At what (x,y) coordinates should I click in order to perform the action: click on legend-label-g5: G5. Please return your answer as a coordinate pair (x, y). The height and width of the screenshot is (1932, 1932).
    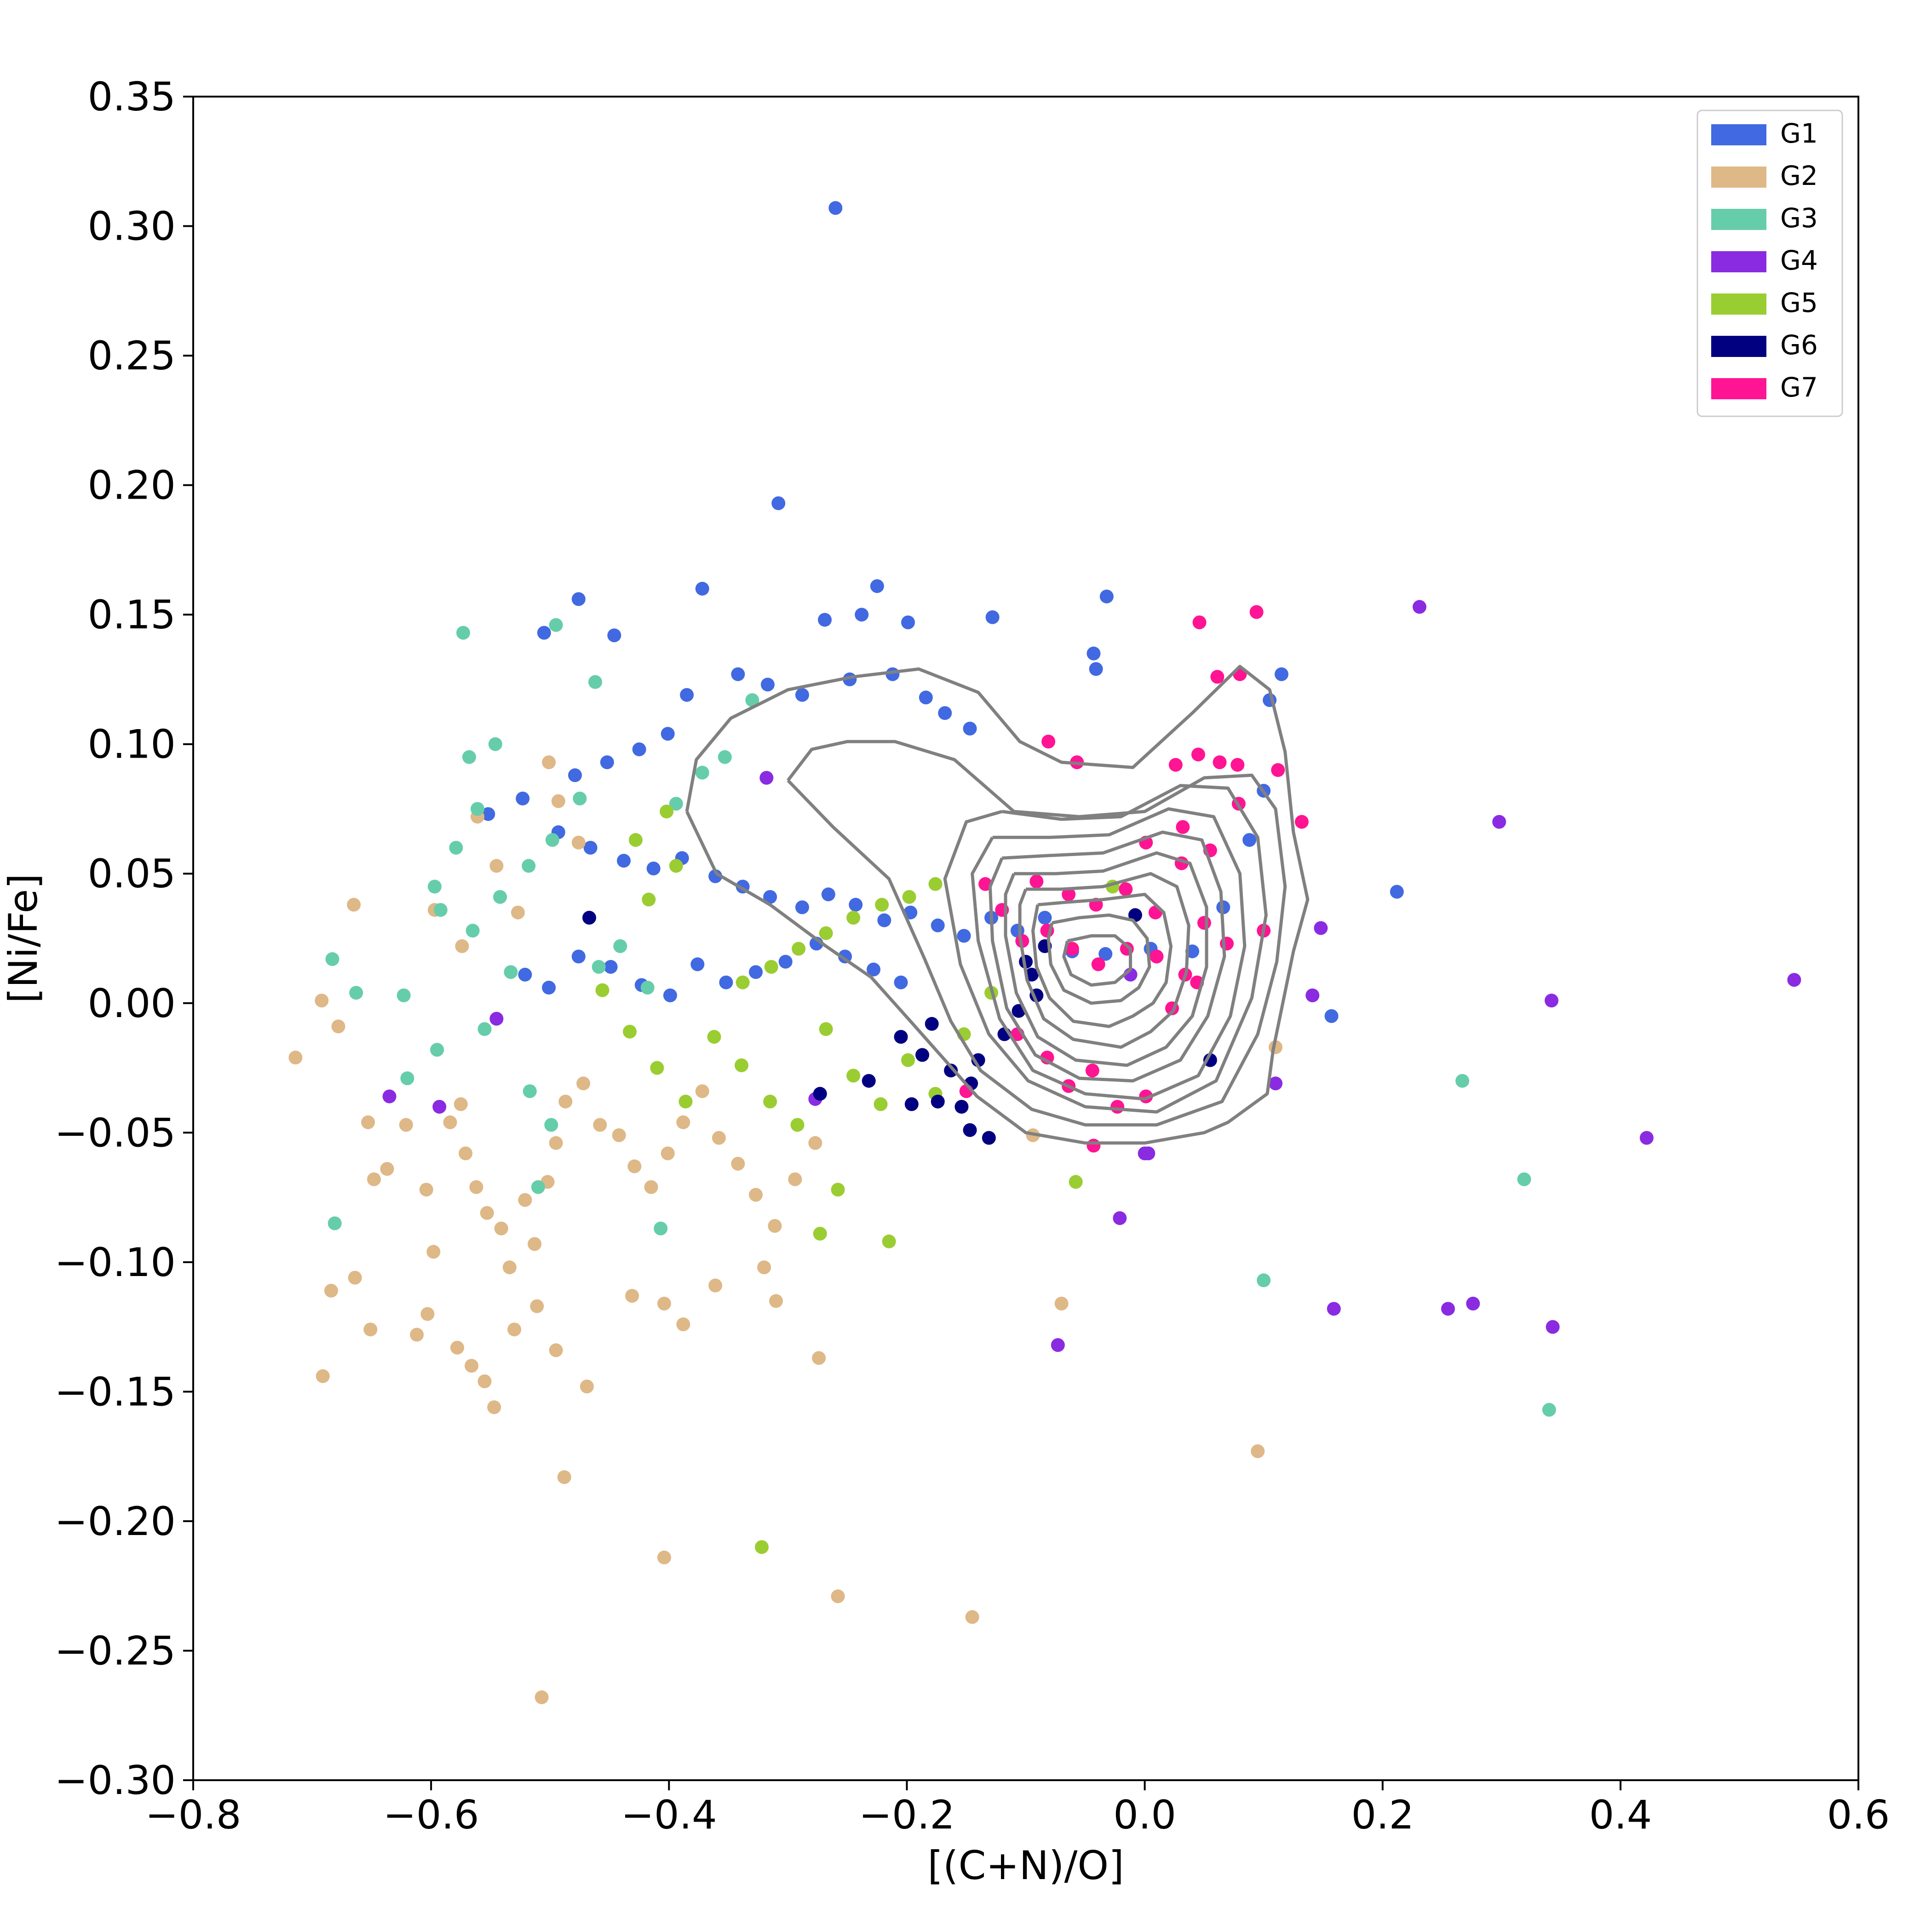
    Looking at the image, I should click on (1799, 302).